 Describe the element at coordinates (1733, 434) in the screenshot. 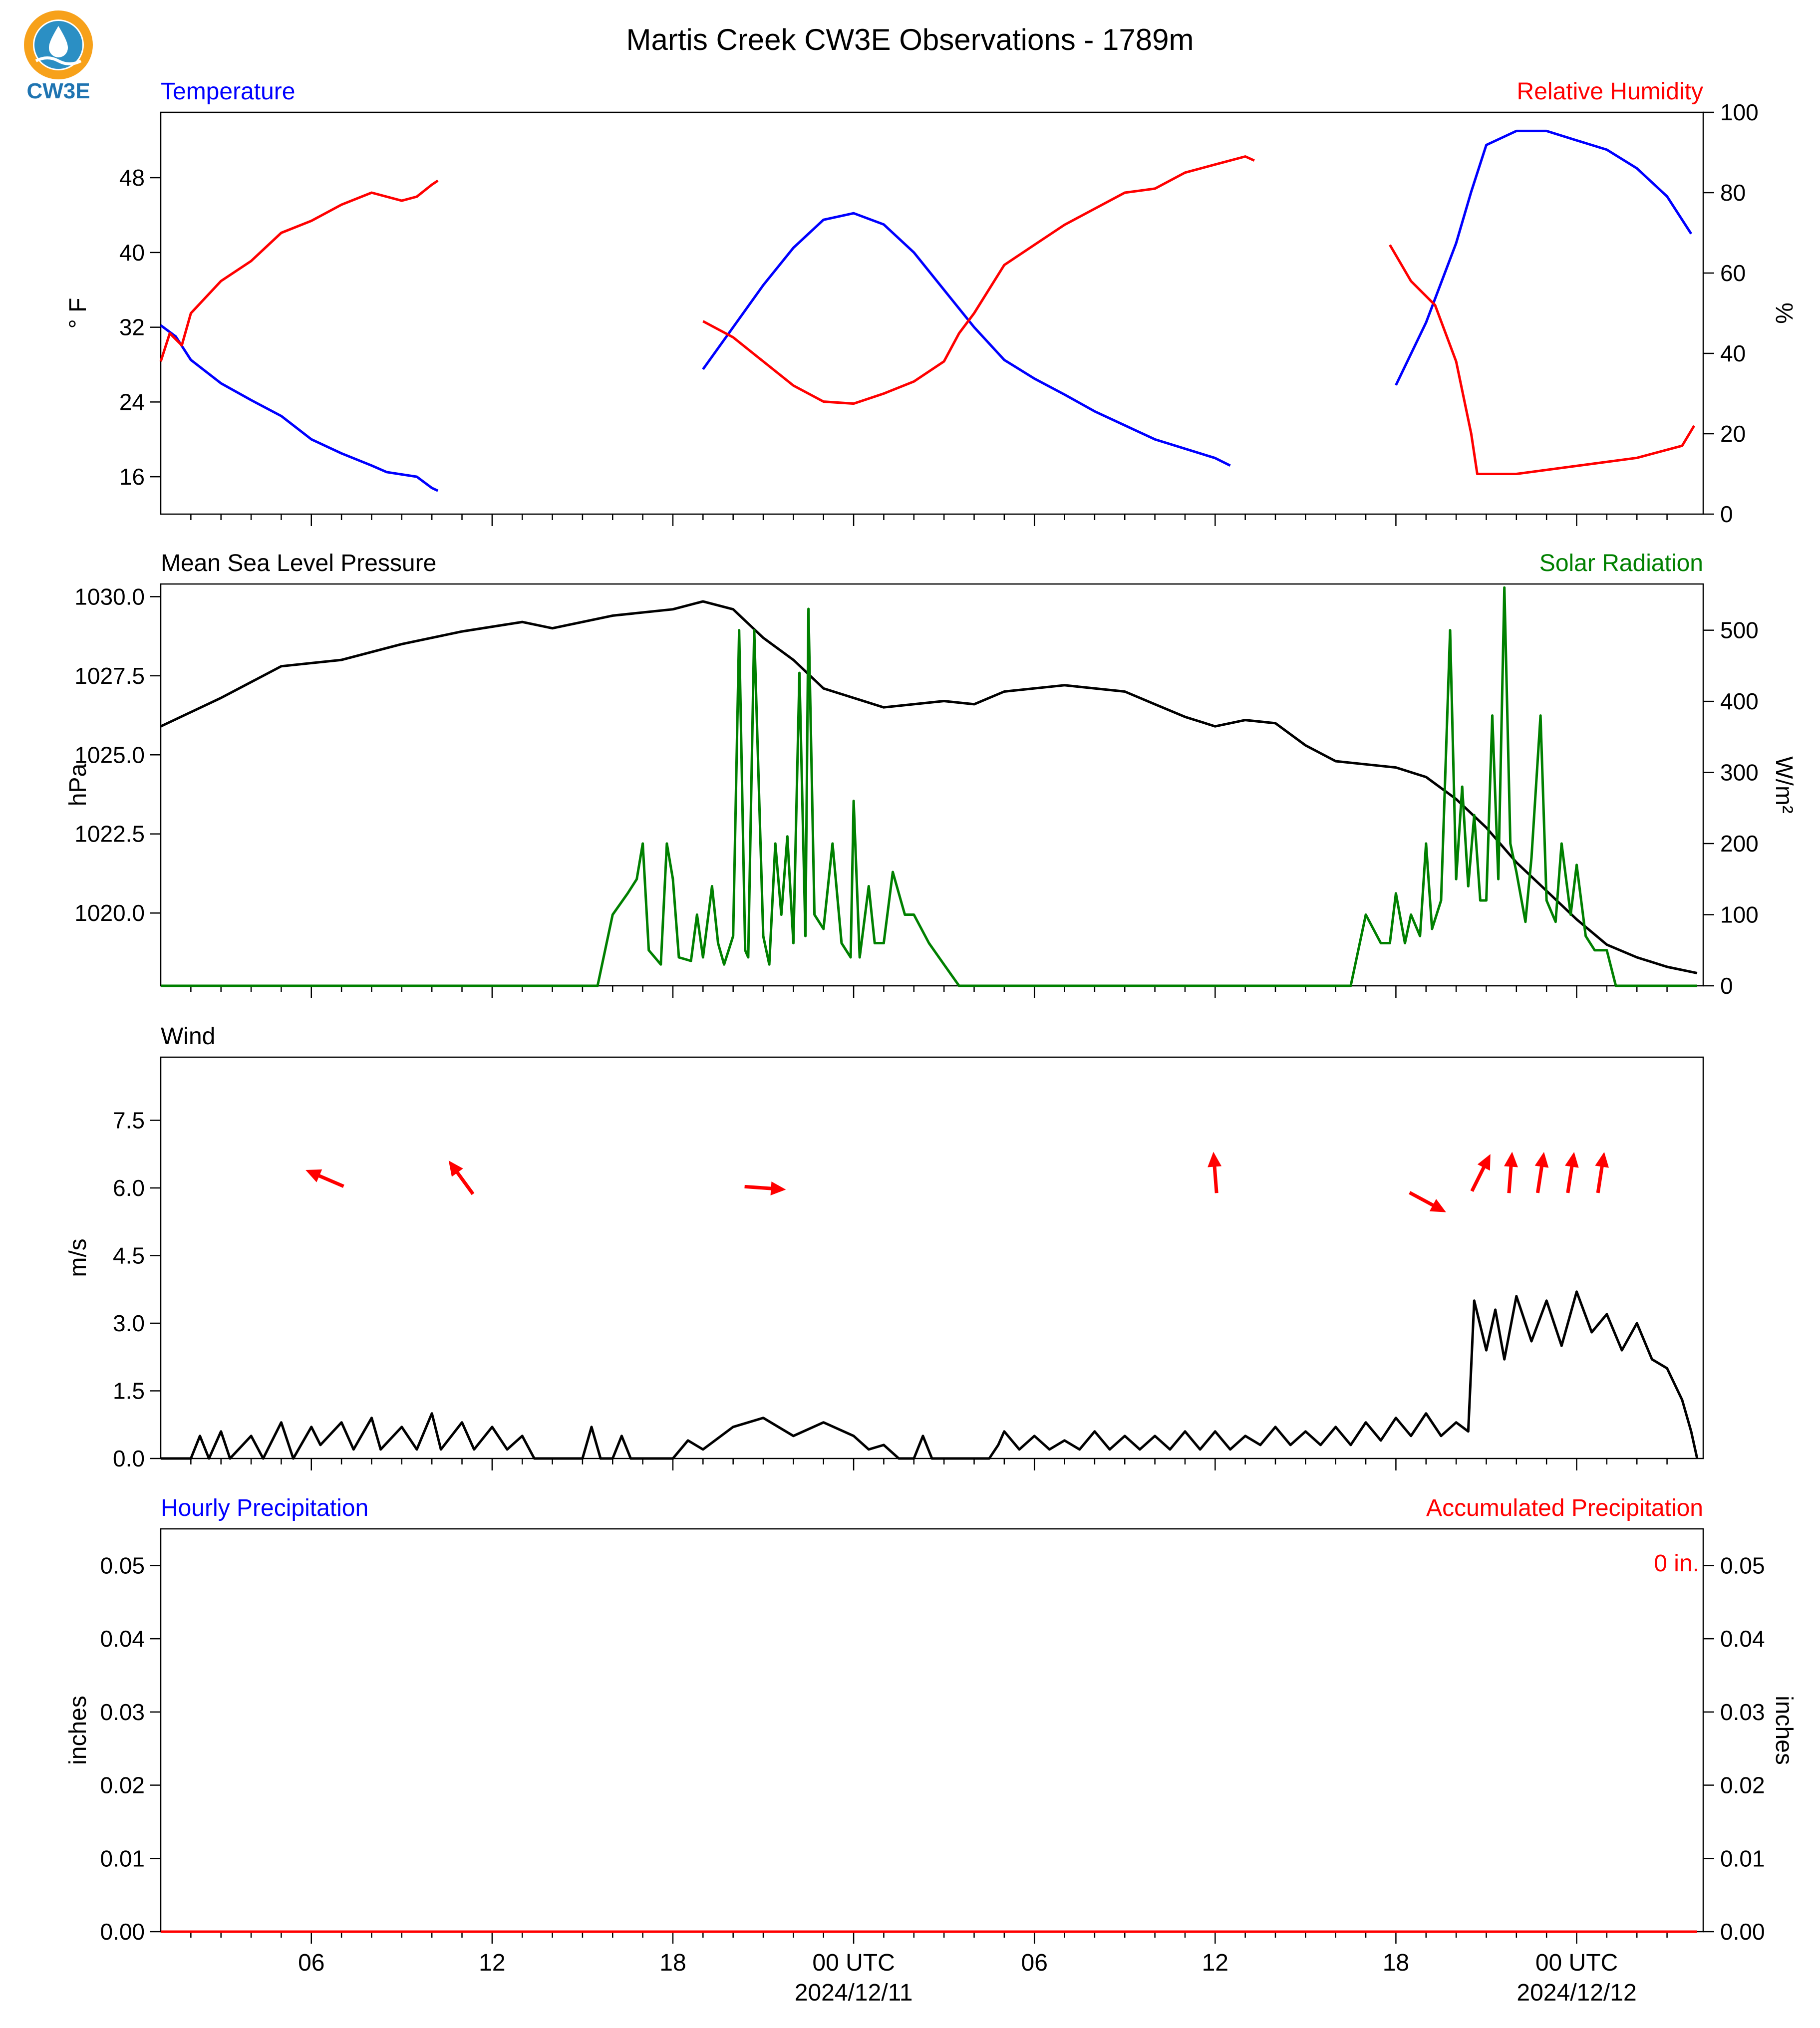

I see `y2-tick-label: 20` at that location.